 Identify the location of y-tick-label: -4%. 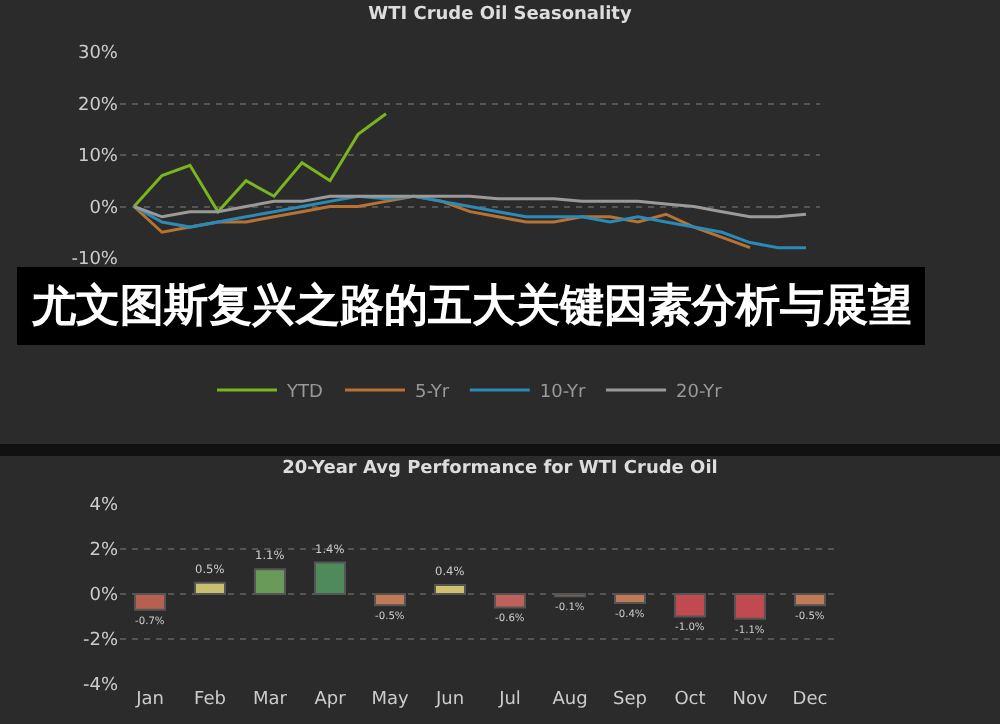
(100, 686).